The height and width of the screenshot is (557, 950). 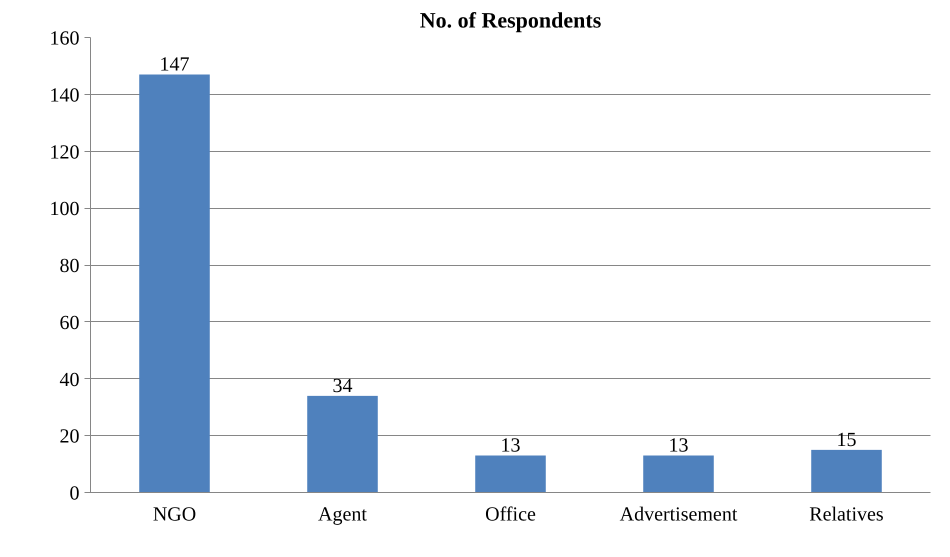 What do you see at coordinates (70, 379) in the screenshot?
I see `y-tick-label: 40` at bounding box center [70, 379].